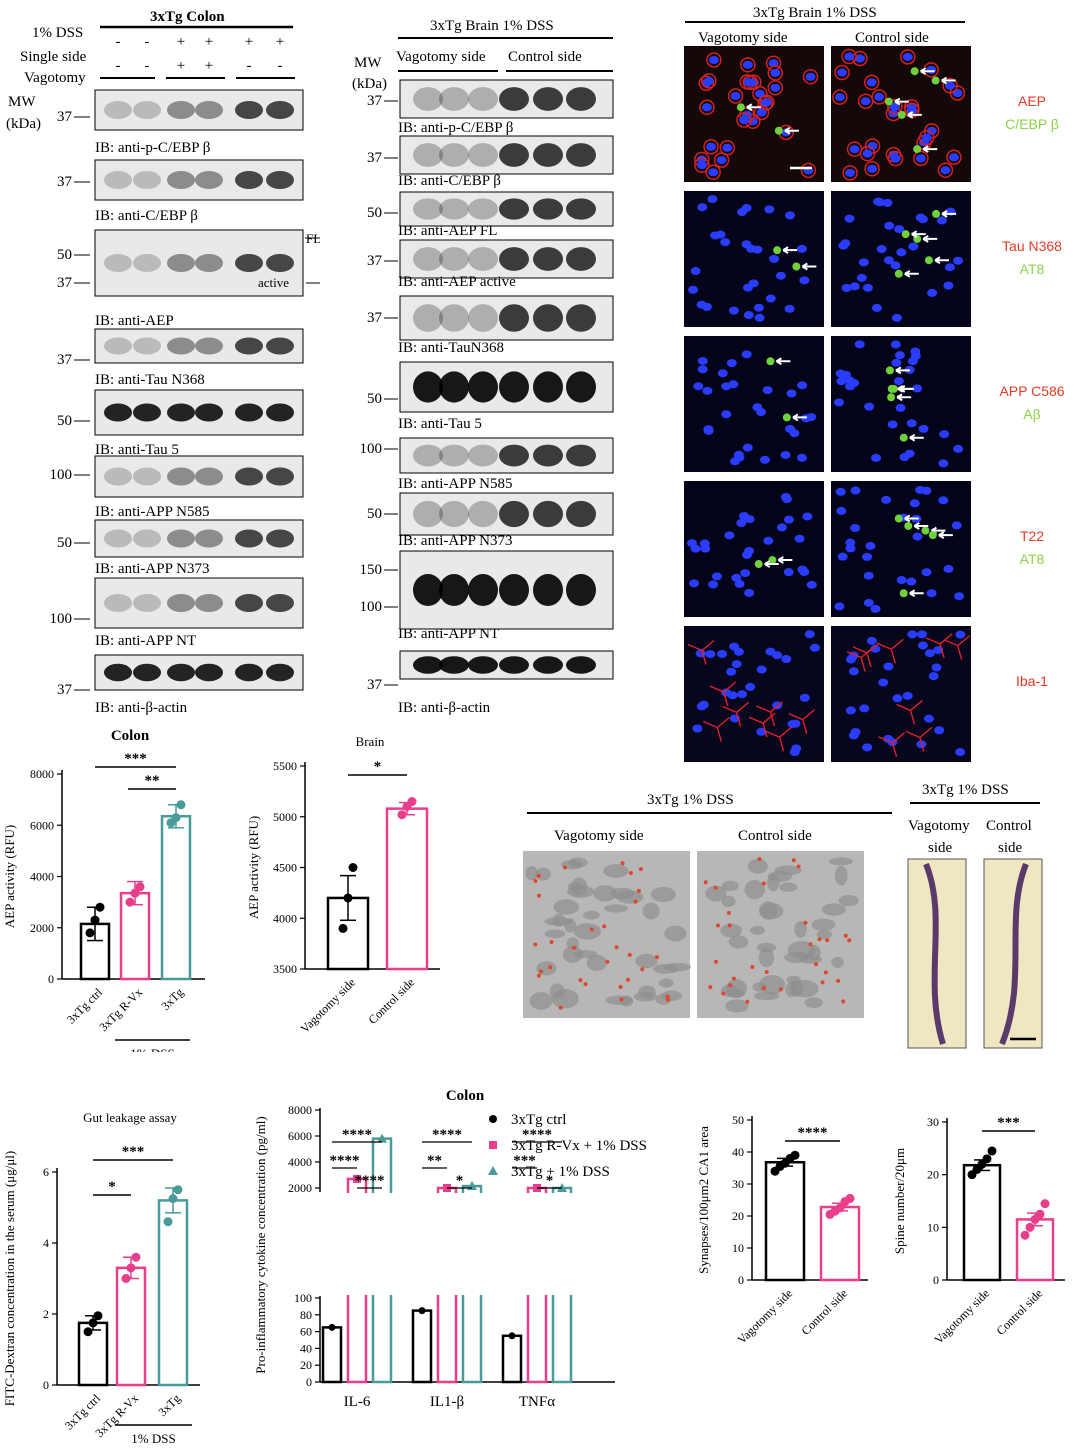 This screenshot has width=1080, height=1450. Describe the element at coordinates (57, 33) in the screenshot. I see `row-label-dss: 1% DSS` at that location.